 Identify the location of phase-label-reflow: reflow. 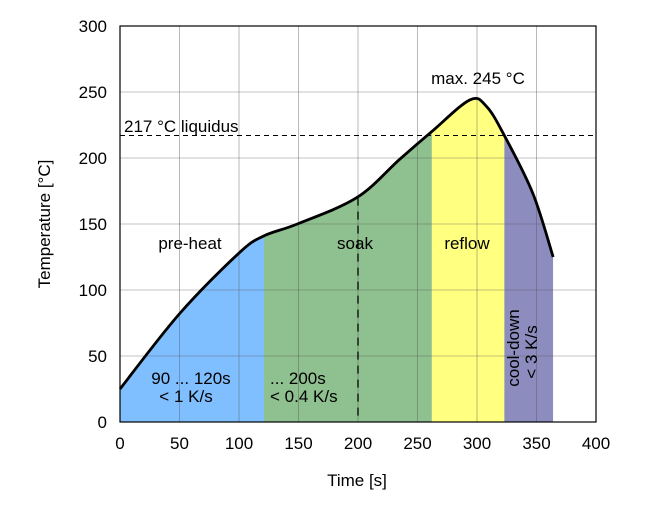
(467, 243).